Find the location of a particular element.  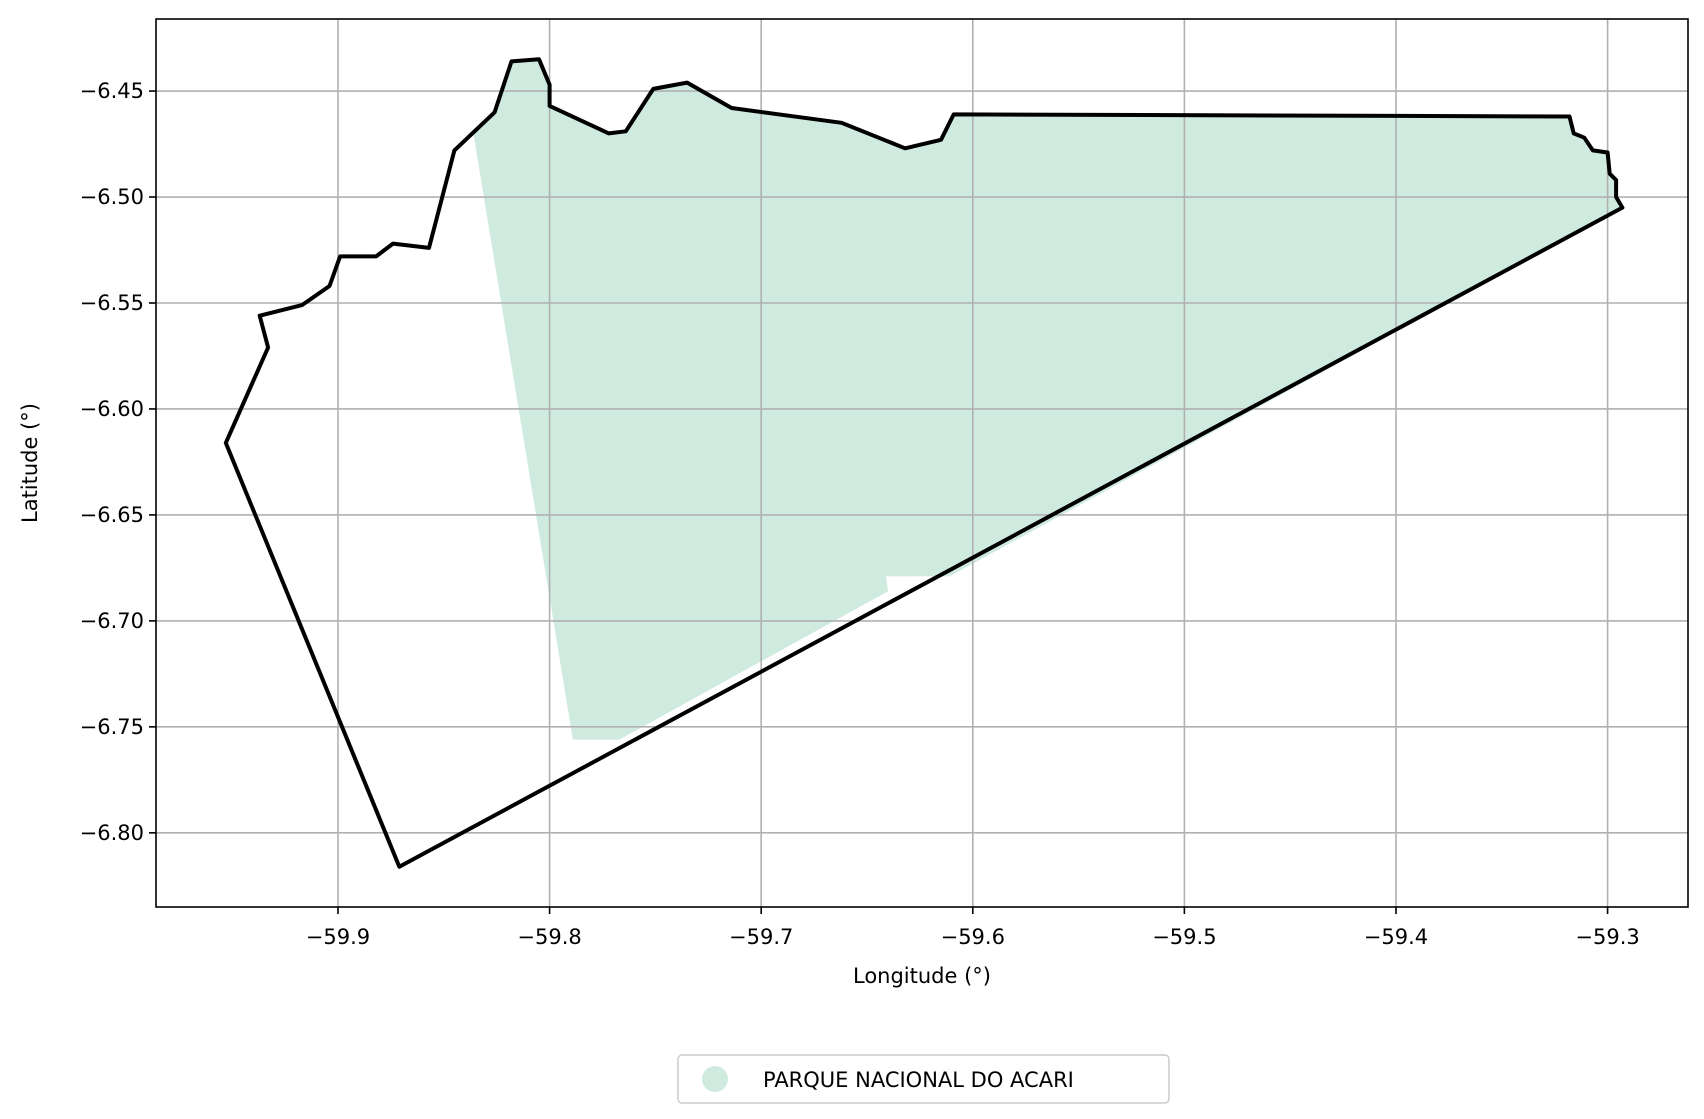

x-tick-label: −59.7 is located at coordinates (761, 937).